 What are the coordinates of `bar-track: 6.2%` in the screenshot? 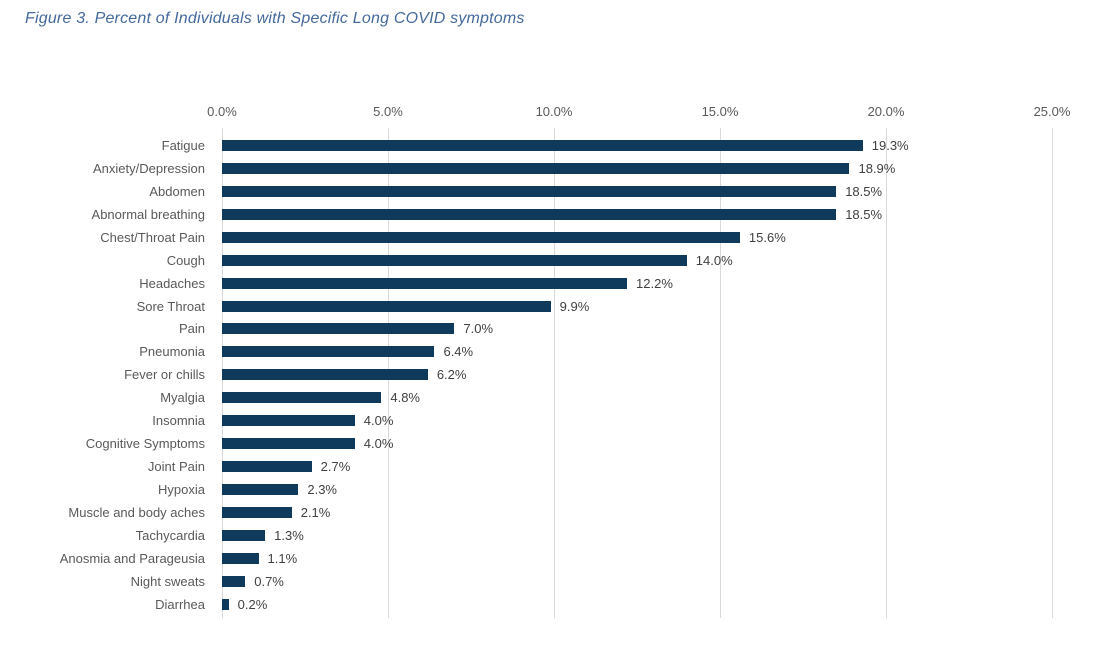 It's located at (637, 374).